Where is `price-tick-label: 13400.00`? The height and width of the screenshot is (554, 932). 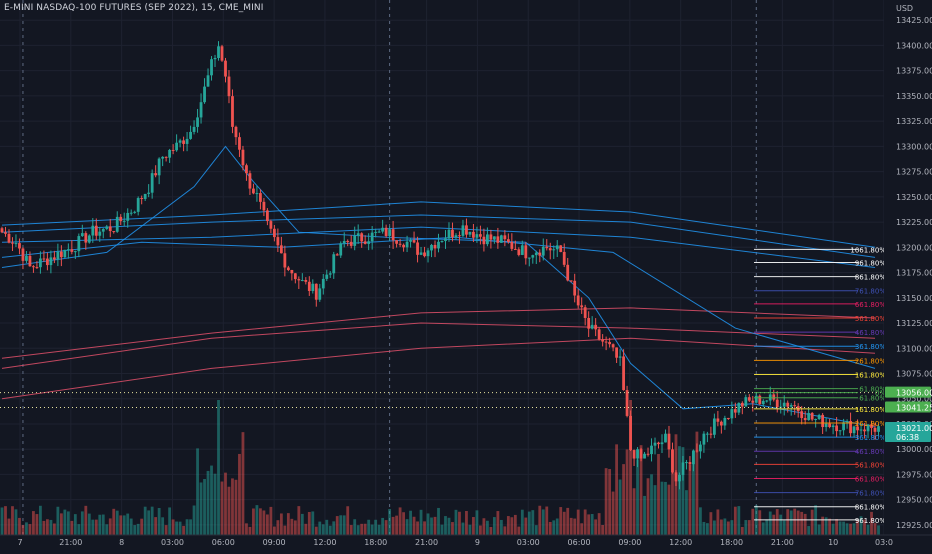 price-tick-label: 13400.00 is located at coordinates (914, 45).